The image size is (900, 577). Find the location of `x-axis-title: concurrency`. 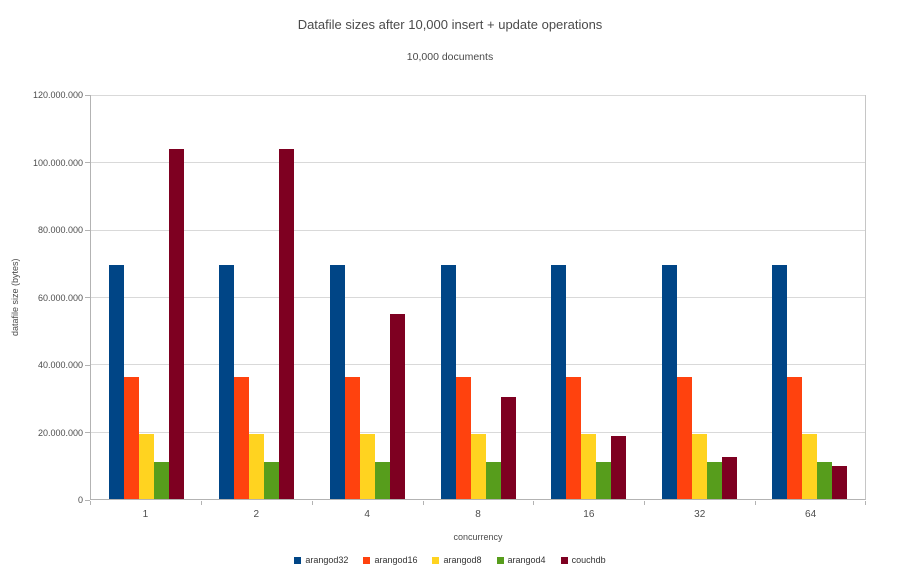

x-axis-title: concurrency is located at coordinates (478, 537).